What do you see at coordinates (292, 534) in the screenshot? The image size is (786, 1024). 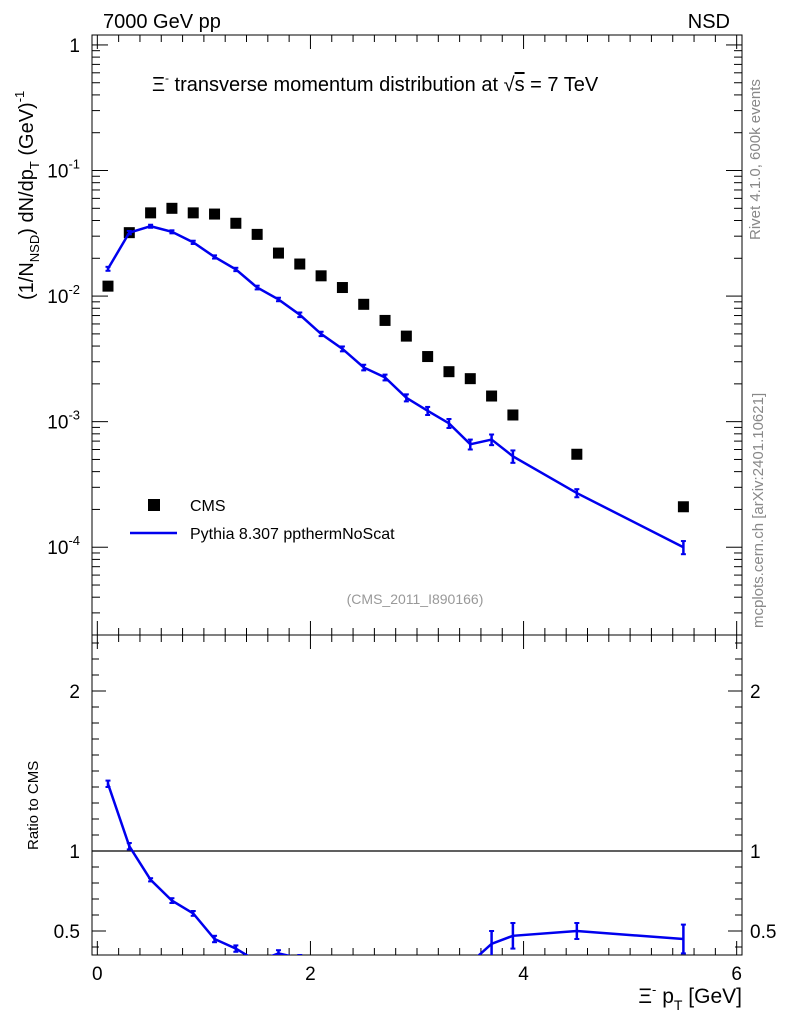 I see `legend-pythia-label: Pythia 8.307 ppthermNoScat` at bounding box center [292, 534].